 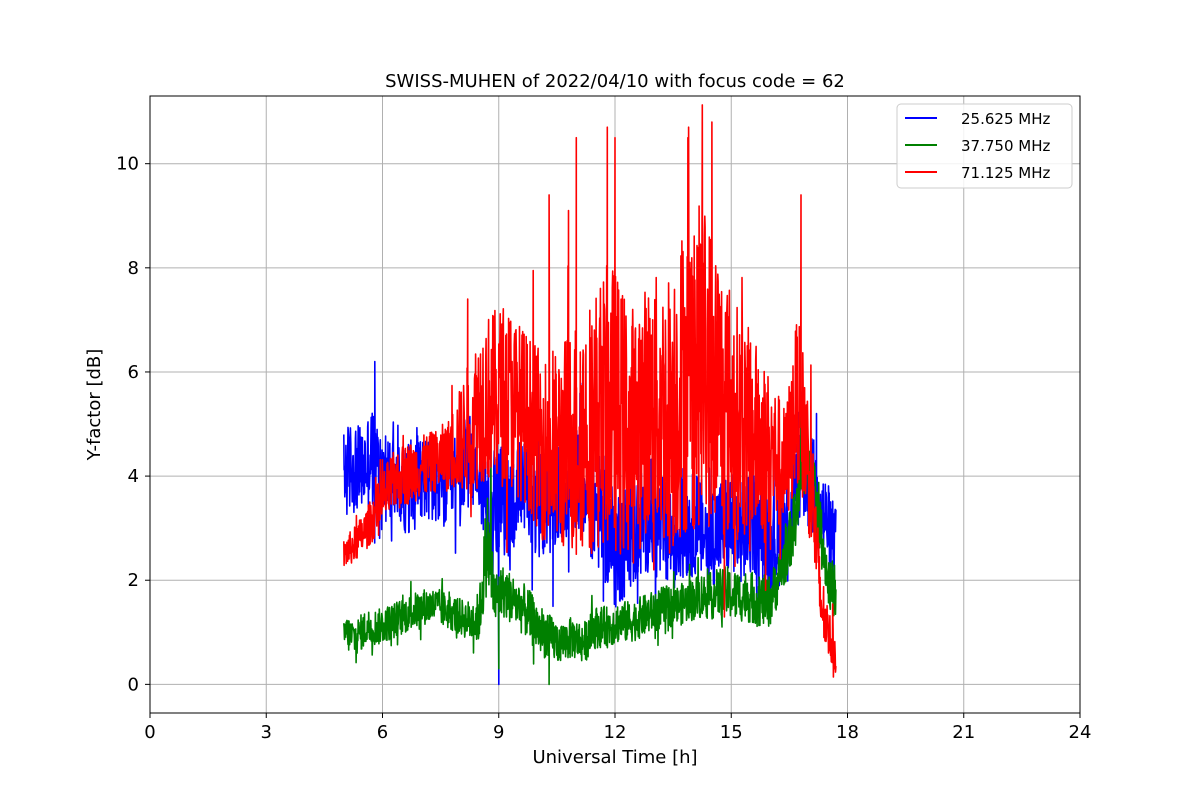 I want to click on y-tick-label: 2, so click(x=133, y=580).